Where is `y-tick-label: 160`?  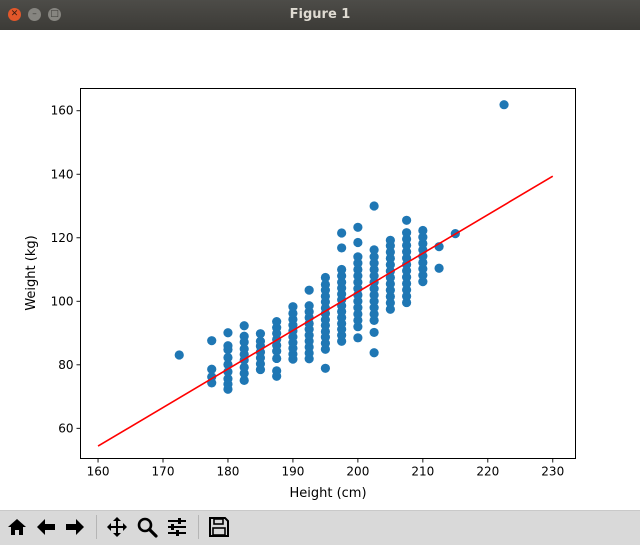 y-tick-label: 160 is located at coordinates (62, 111).